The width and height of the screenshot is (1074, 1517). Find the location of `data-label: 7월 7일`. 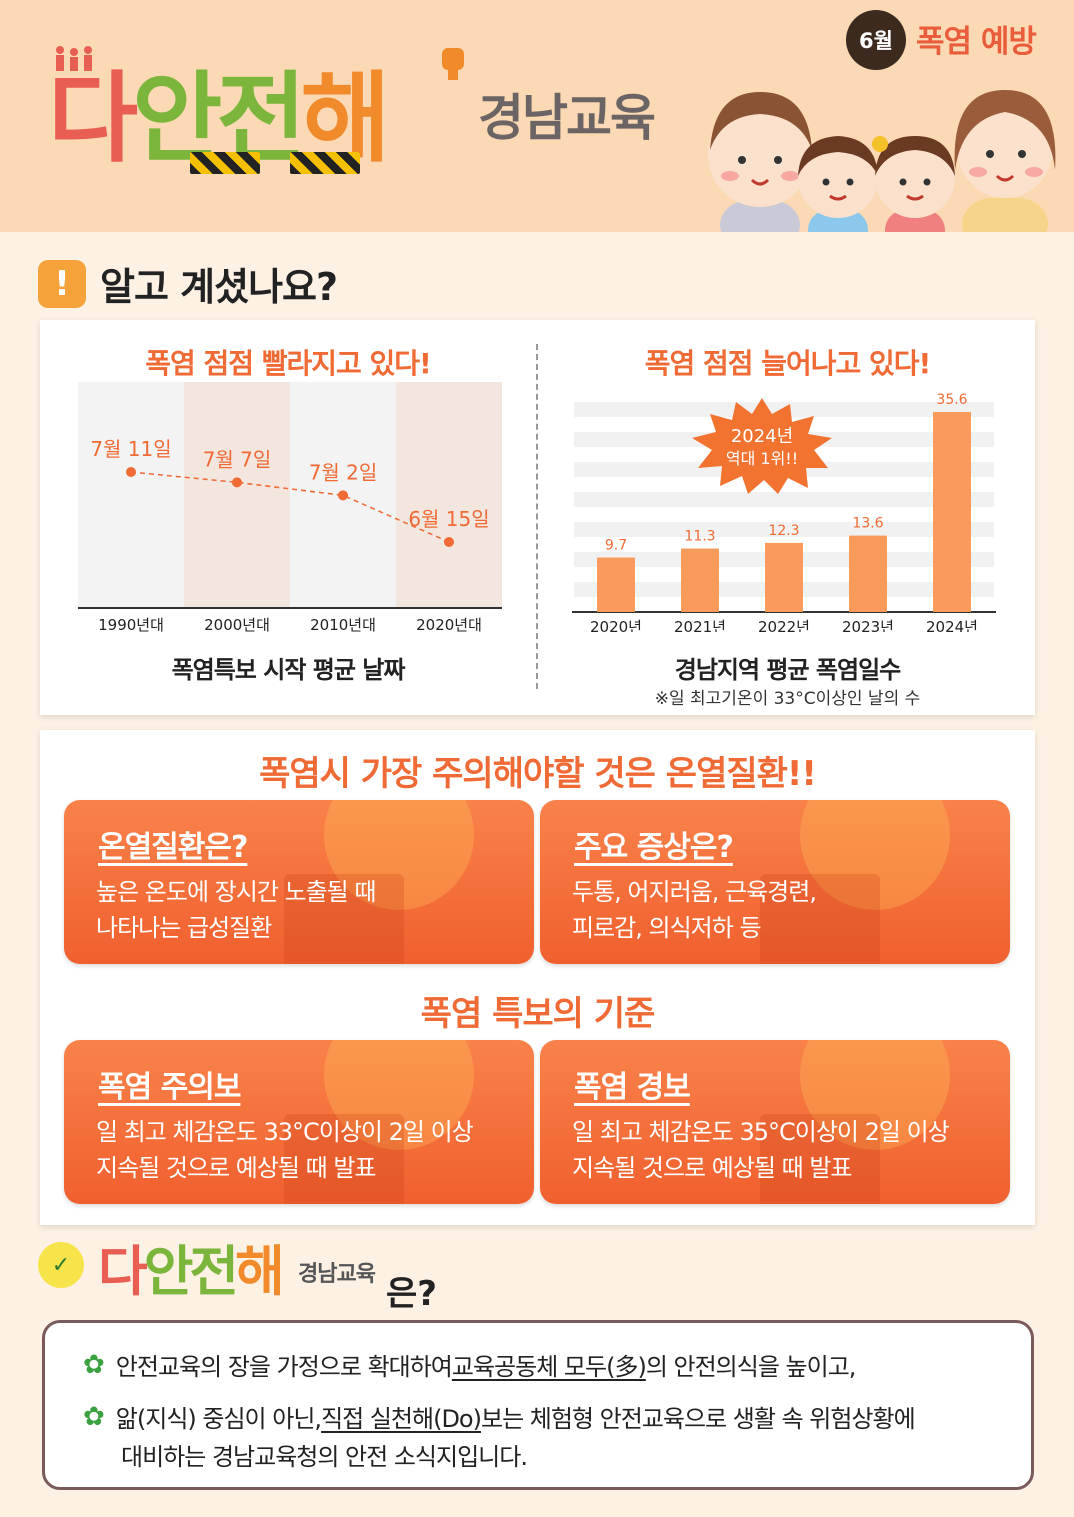

data-label: 7월 7일 is located at coordinates (237, 459).